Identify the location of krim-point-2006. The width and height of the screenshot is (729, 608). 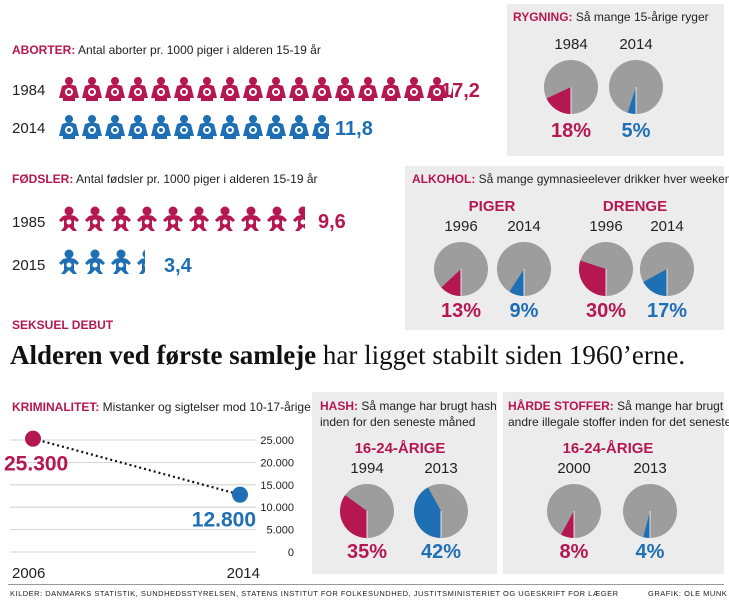
(33, 438).